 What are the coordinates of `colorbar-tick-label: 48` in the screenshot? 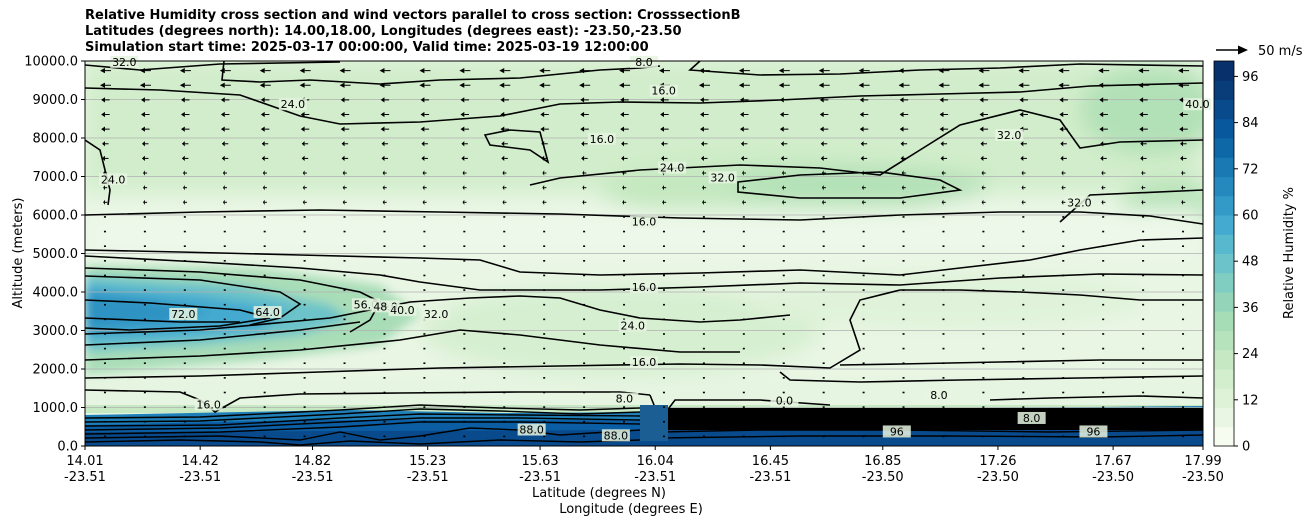 It's located at (1250, 262).